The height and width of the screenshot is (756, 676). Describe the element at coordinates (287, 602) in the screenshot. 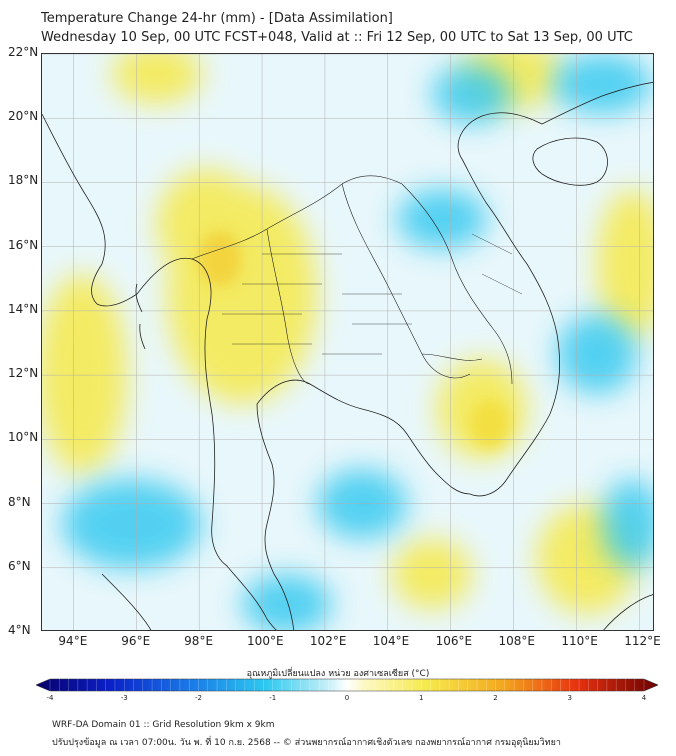

I see `cool-anomaly-south` at that location.